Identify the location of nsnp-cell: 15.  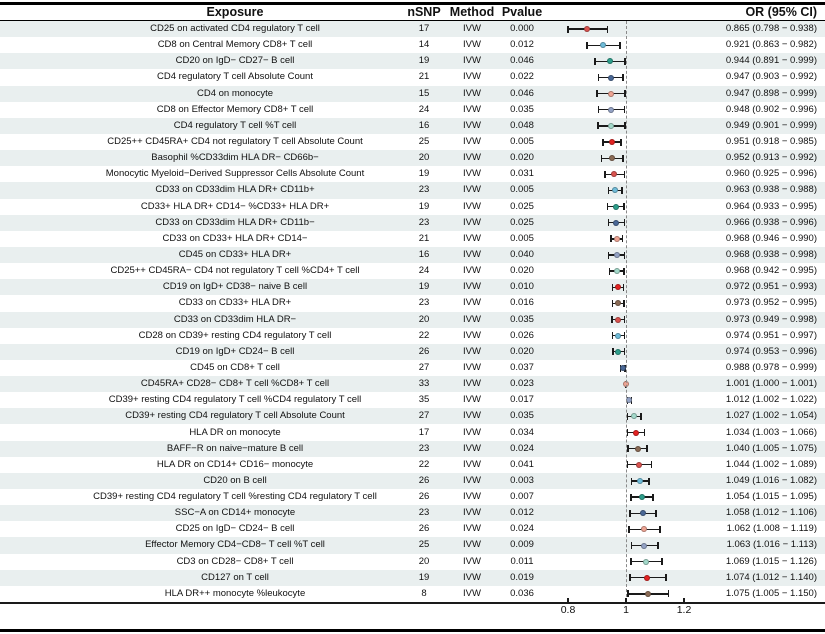
(424, 93).